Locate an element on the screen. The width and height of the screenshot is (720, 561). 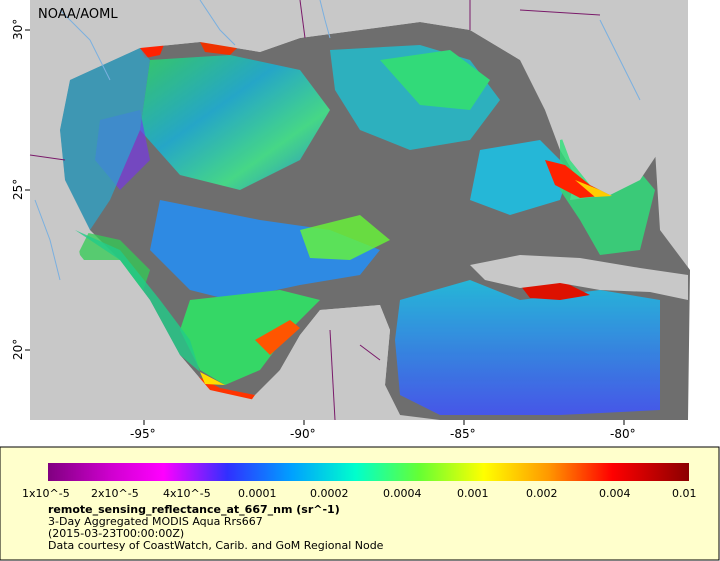
cuba is located at coordinates (579, 277).